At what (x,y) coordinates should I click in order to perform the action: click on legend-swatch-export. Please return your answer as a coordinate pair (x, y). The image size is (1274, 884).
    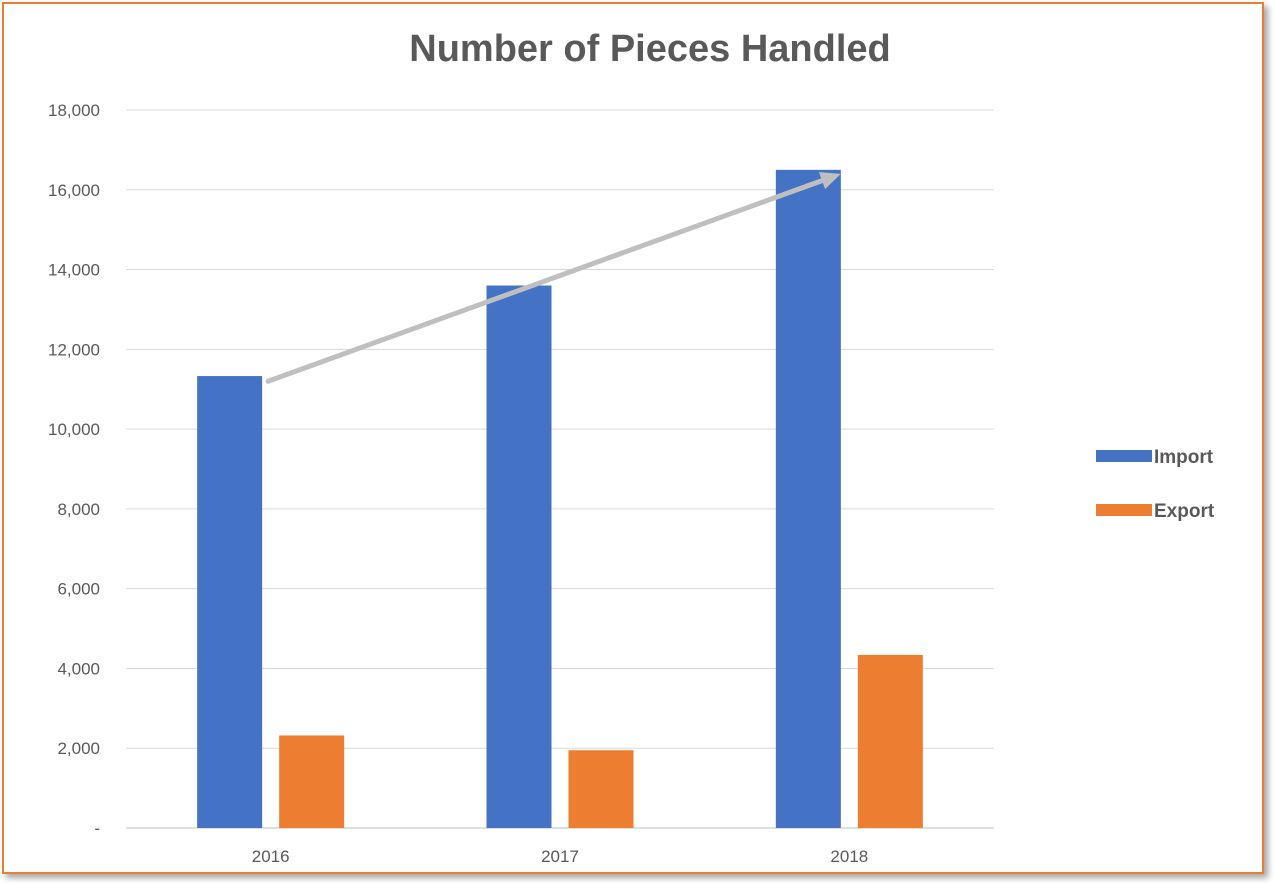
    Looking at the image, I should click on (1124, 510).